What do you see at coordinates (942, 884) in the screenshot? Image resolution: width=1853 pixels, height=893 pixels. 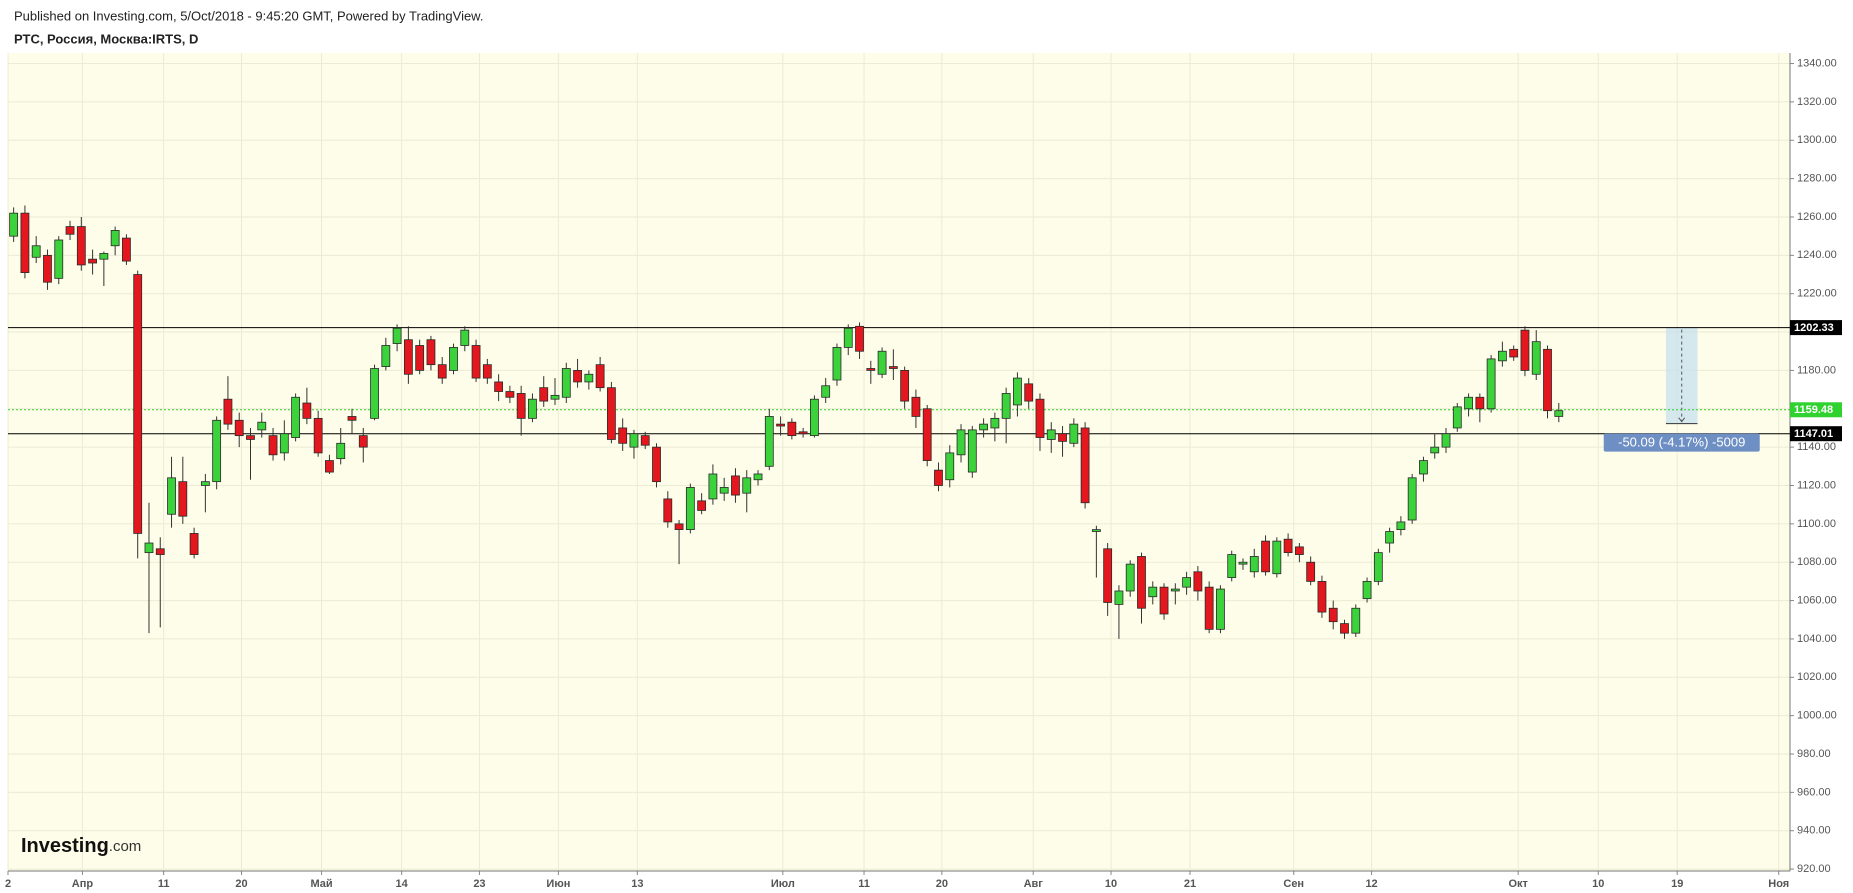 I see `x-tick-label: 20` at bounding box center [942, 884].